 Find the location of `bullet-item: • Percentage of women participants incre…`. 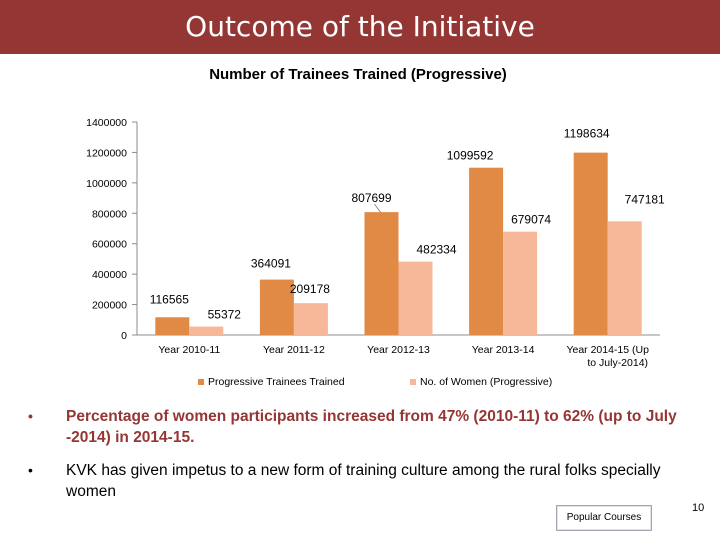

bullet-item: • Percentage of women participants incre… is located at coordinates (368, 427).